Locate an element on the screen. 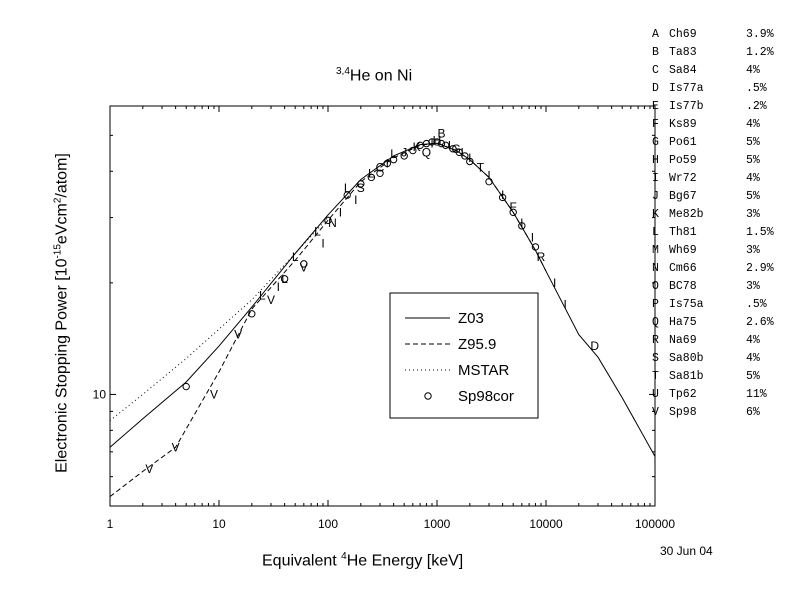 This screenshot has width=800, height=600. reference-code: Sa81b is located at coordinates (686, 376).